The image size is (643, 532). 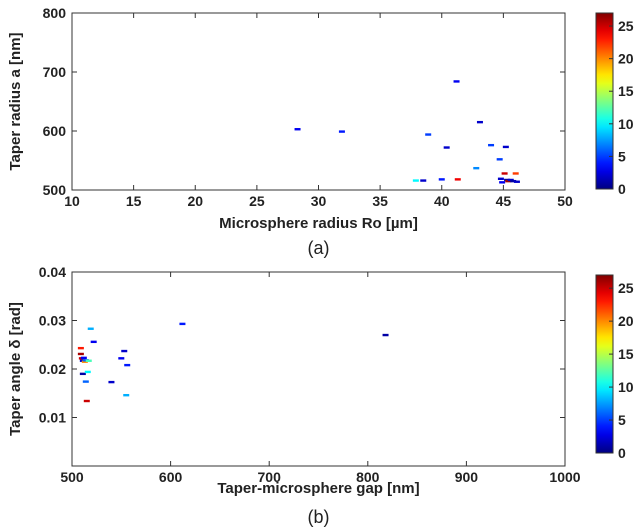 What do you see at coordinates (52, 321) in the screenshot?
I see `y-tick-label: 0.03` at bounding box center [52, 321].